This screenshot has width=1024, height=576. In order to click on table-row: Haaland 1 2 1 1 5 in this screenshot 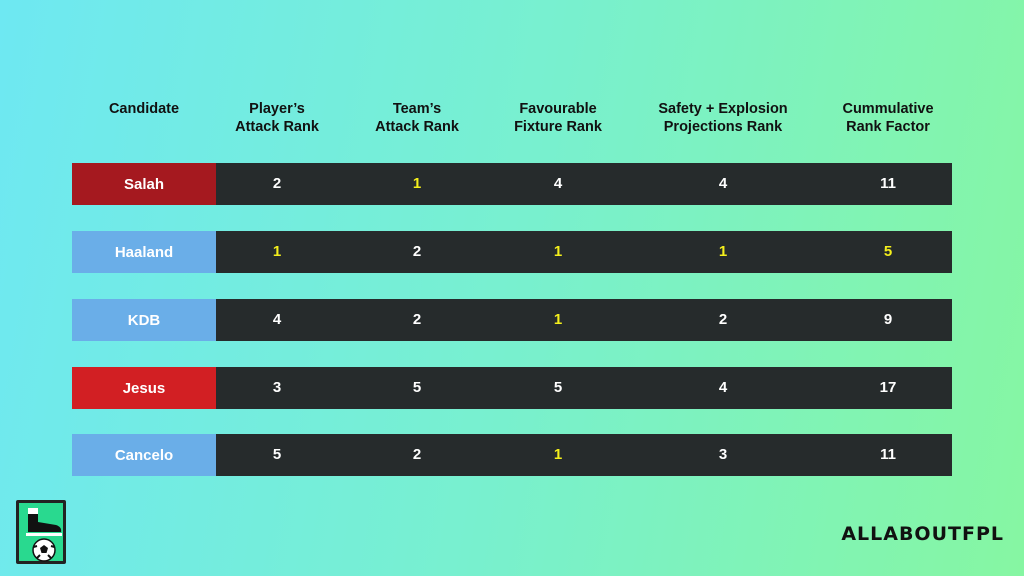, I will do `click(512, 252)`.